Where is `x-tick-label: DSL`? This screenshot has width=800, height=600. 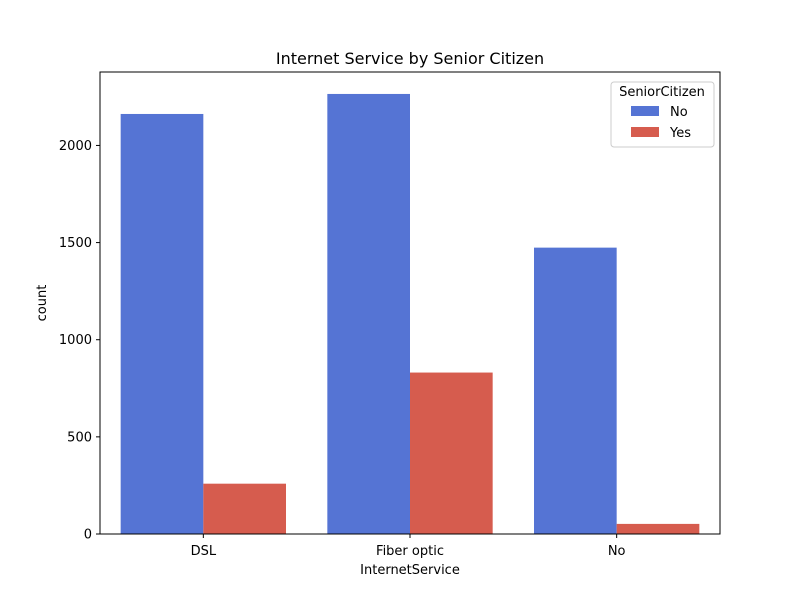
x-tick-label: DSL is located at coordinates (204, 551).